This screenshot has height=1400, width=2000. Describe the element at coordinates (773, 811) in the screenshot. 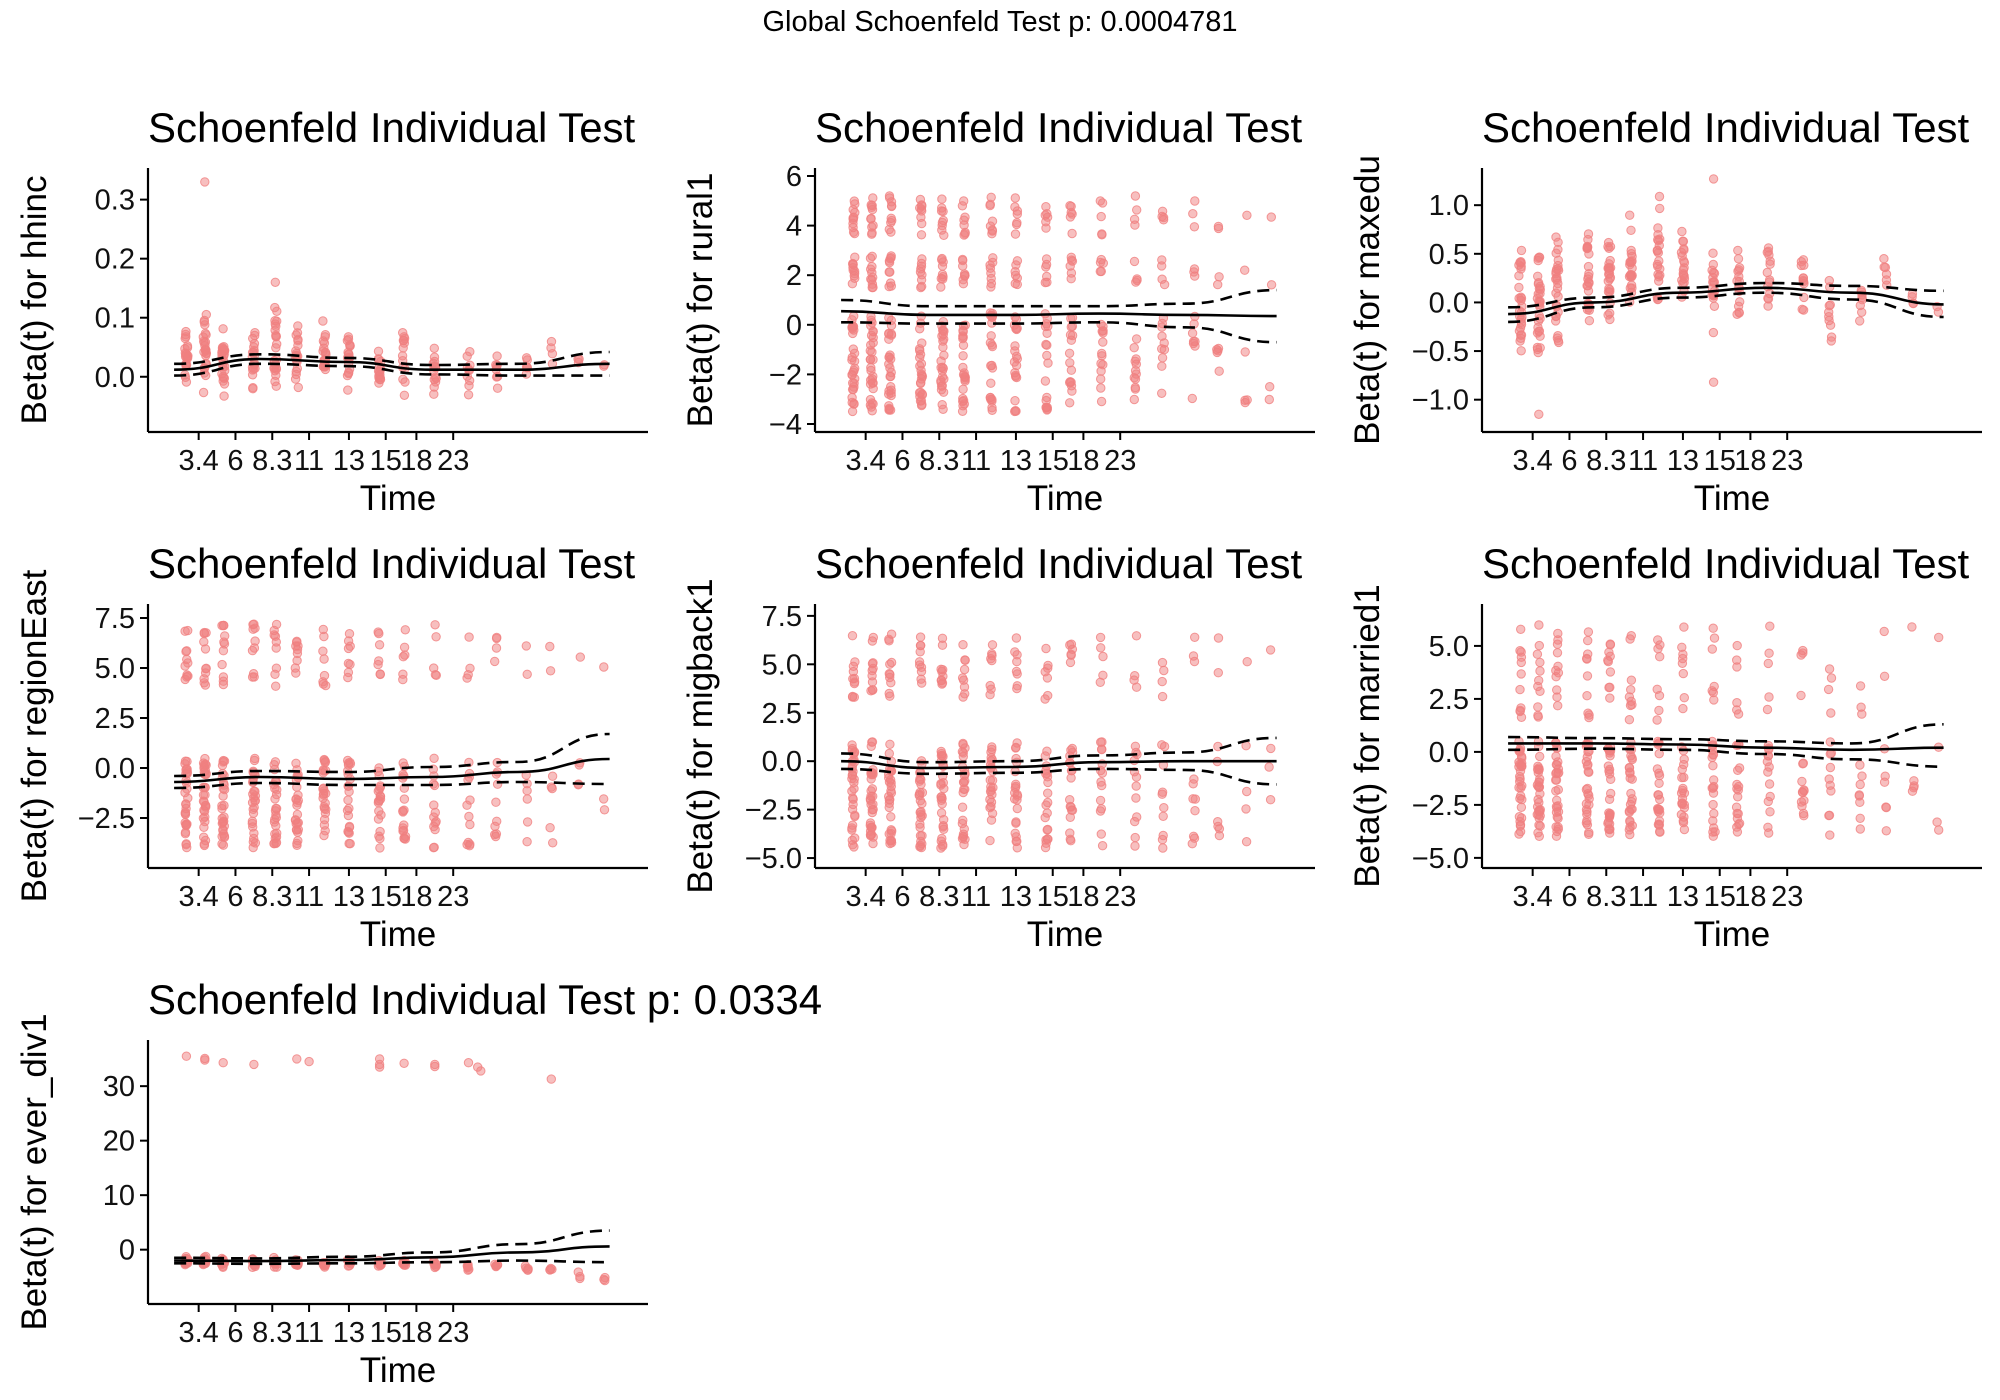

I see `y-tick-label: −2.5` at that location.